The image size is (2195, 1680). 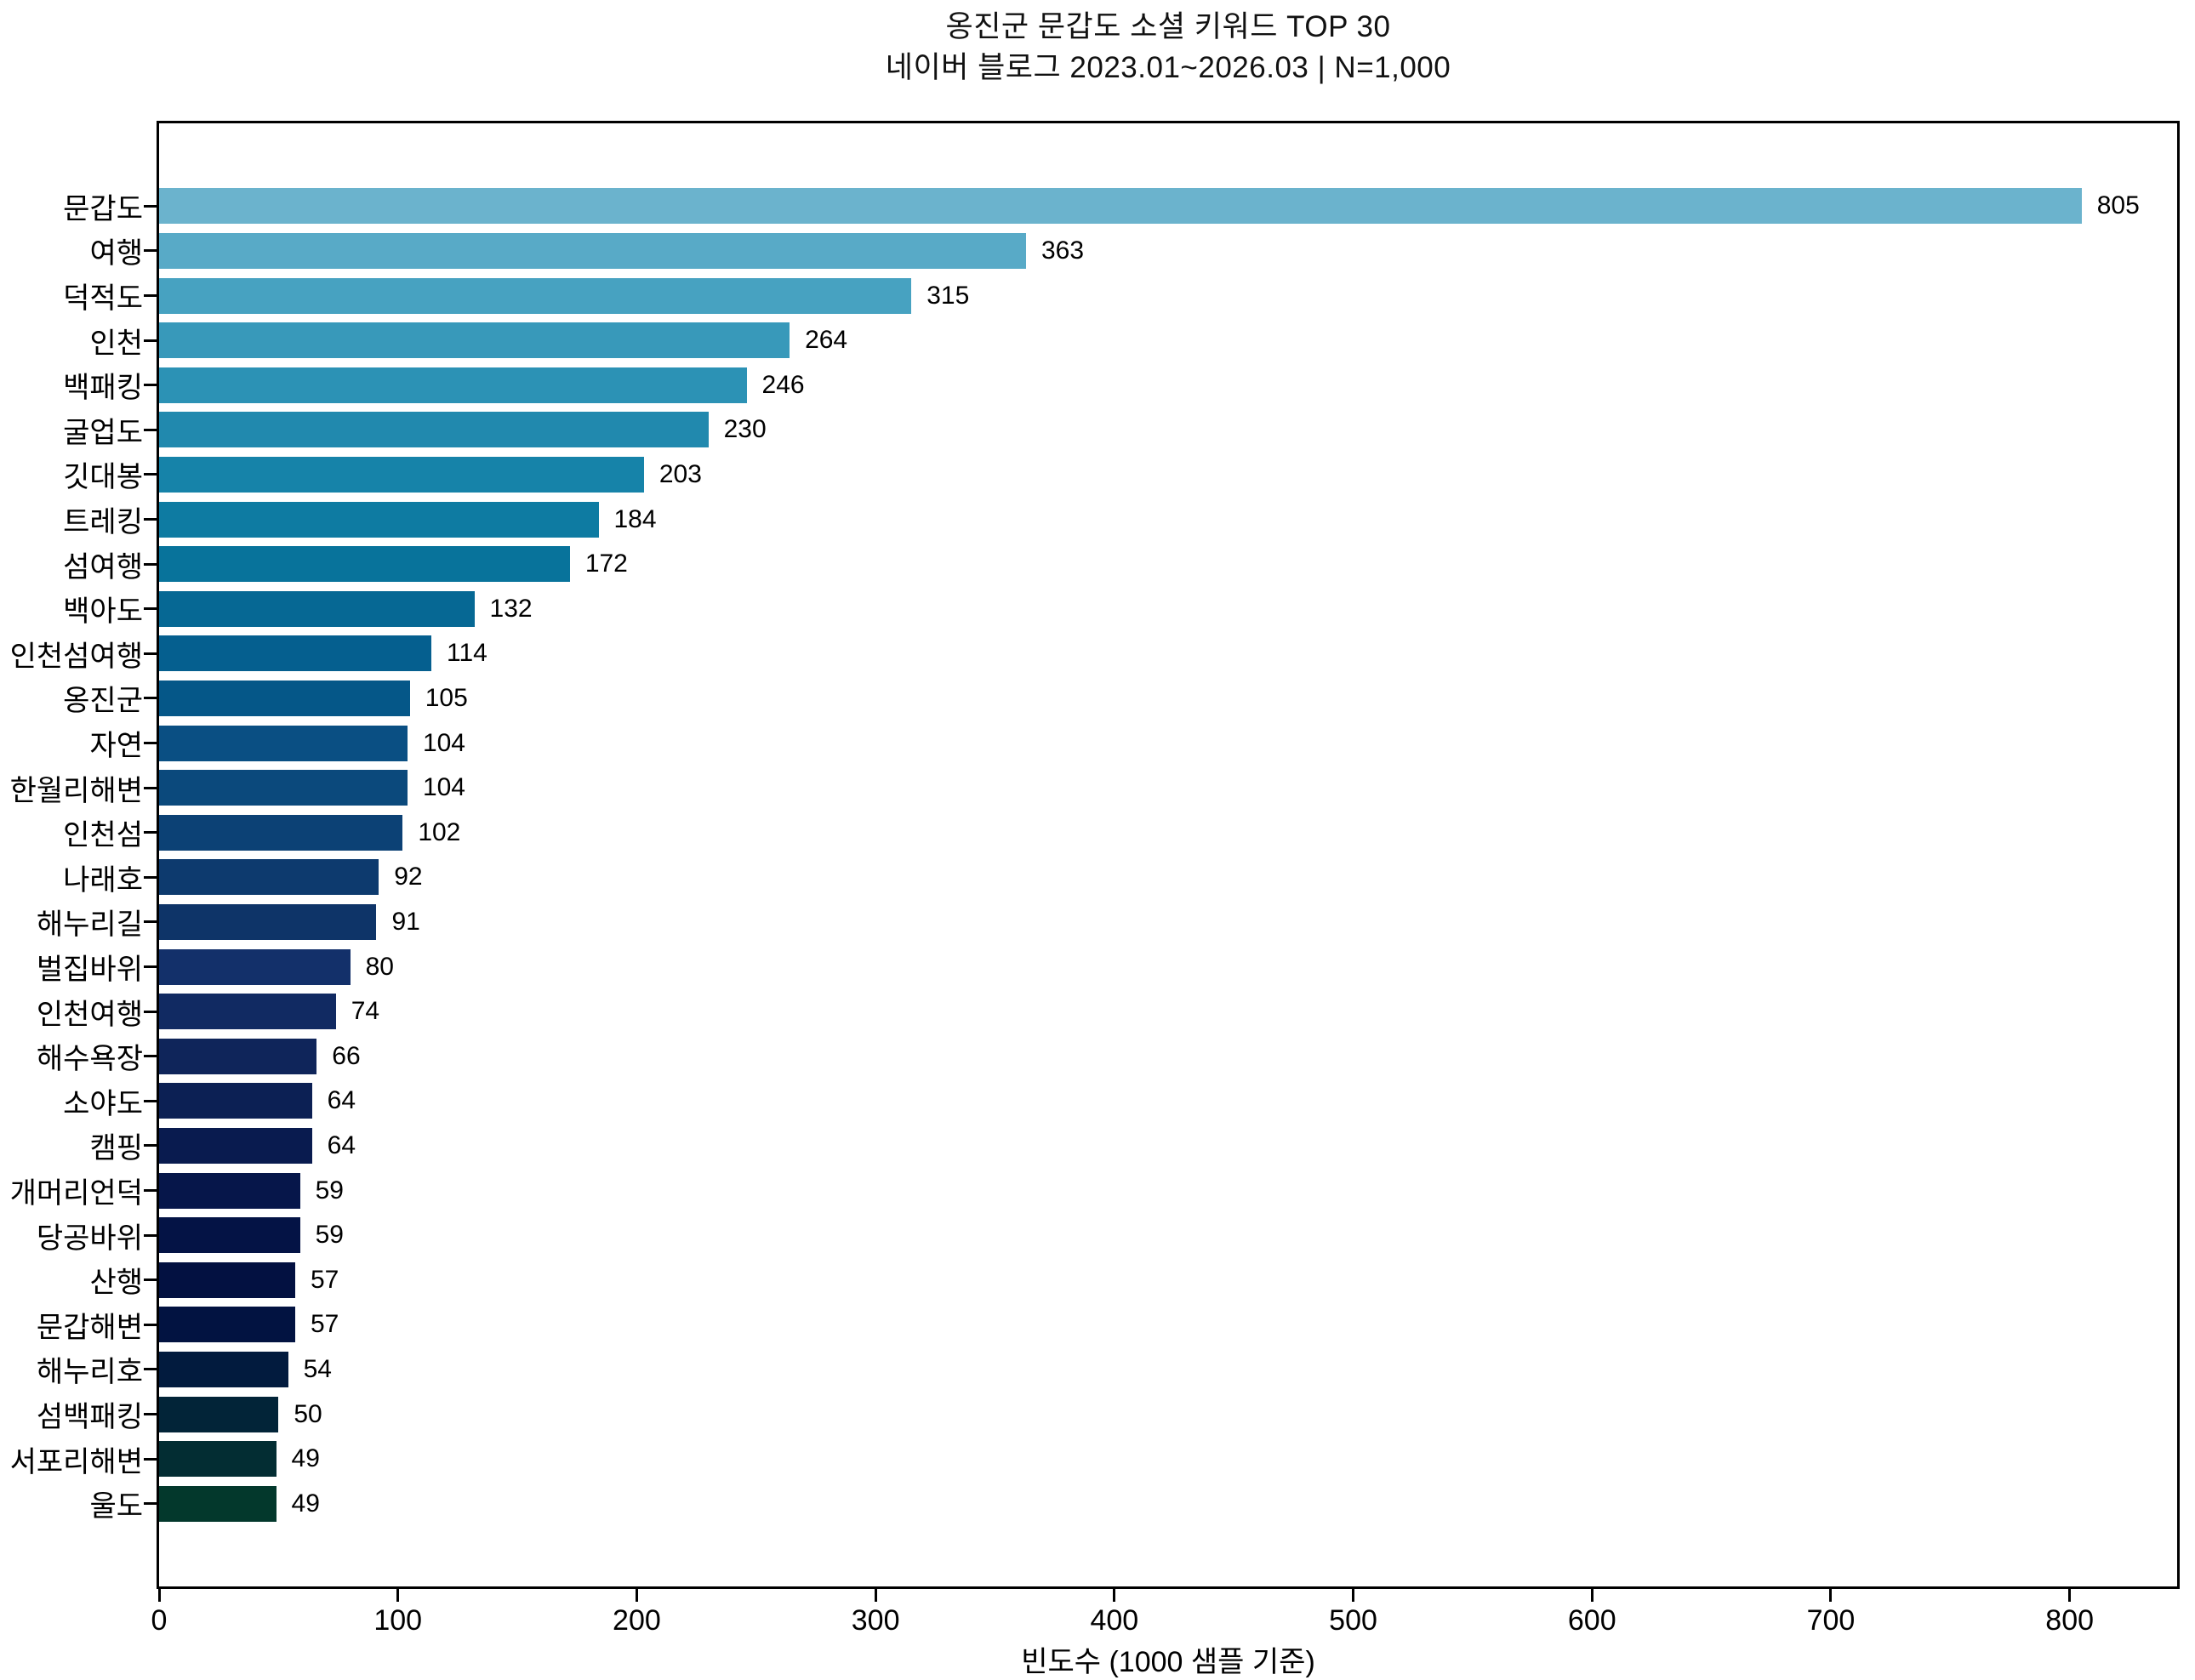 I want to click on chart-title-line2: 네이버 블로그 2023.01~2026.03 | N=1,000, so click(x=1168, y=67).